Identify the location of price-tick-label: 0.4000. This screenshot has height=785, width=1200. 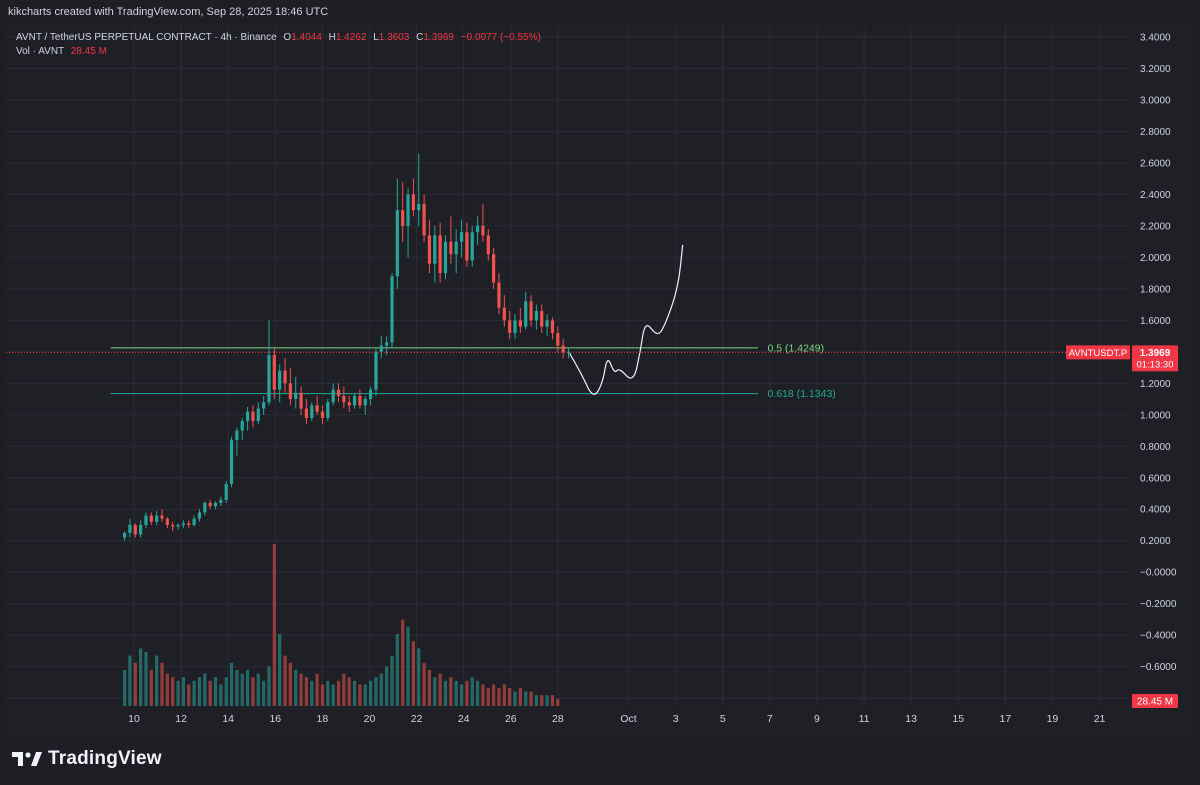
(1155, 510).